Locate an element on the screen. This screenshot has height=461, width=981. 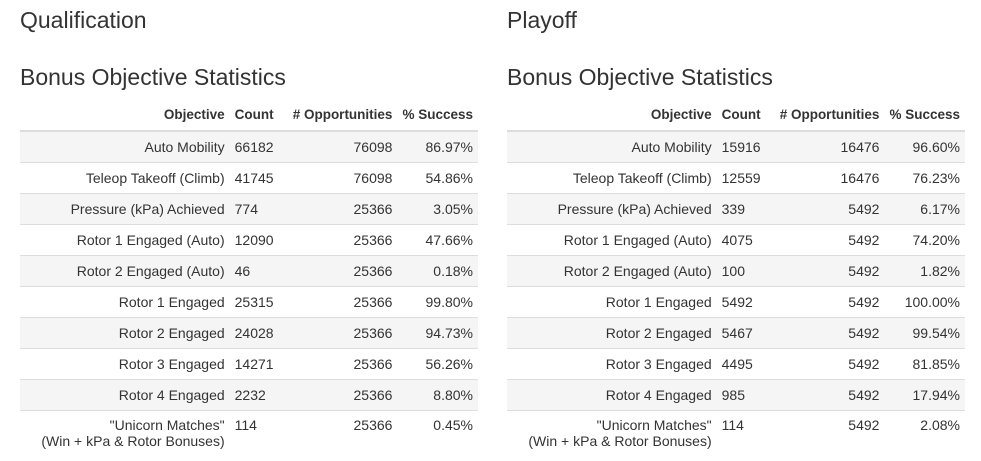
count-cell: 24028 is located at coordinates (259, 333).